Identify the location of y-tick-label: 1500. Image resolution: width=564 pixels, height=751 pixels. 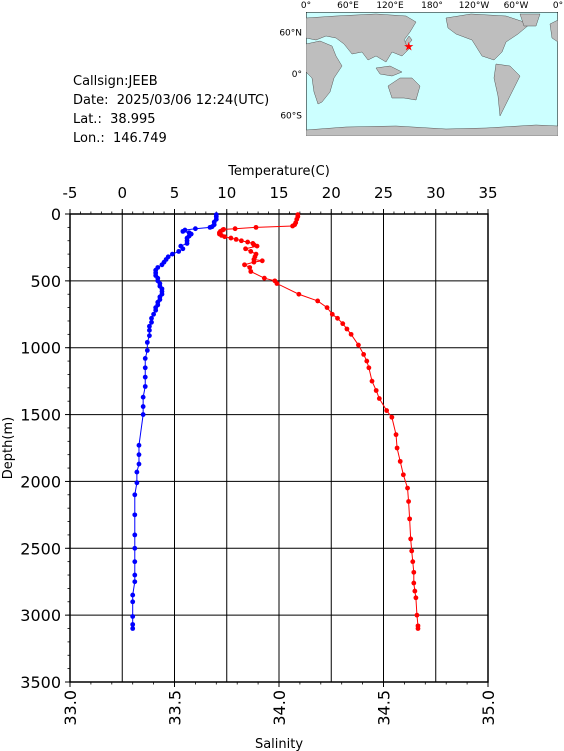
(40, 415).